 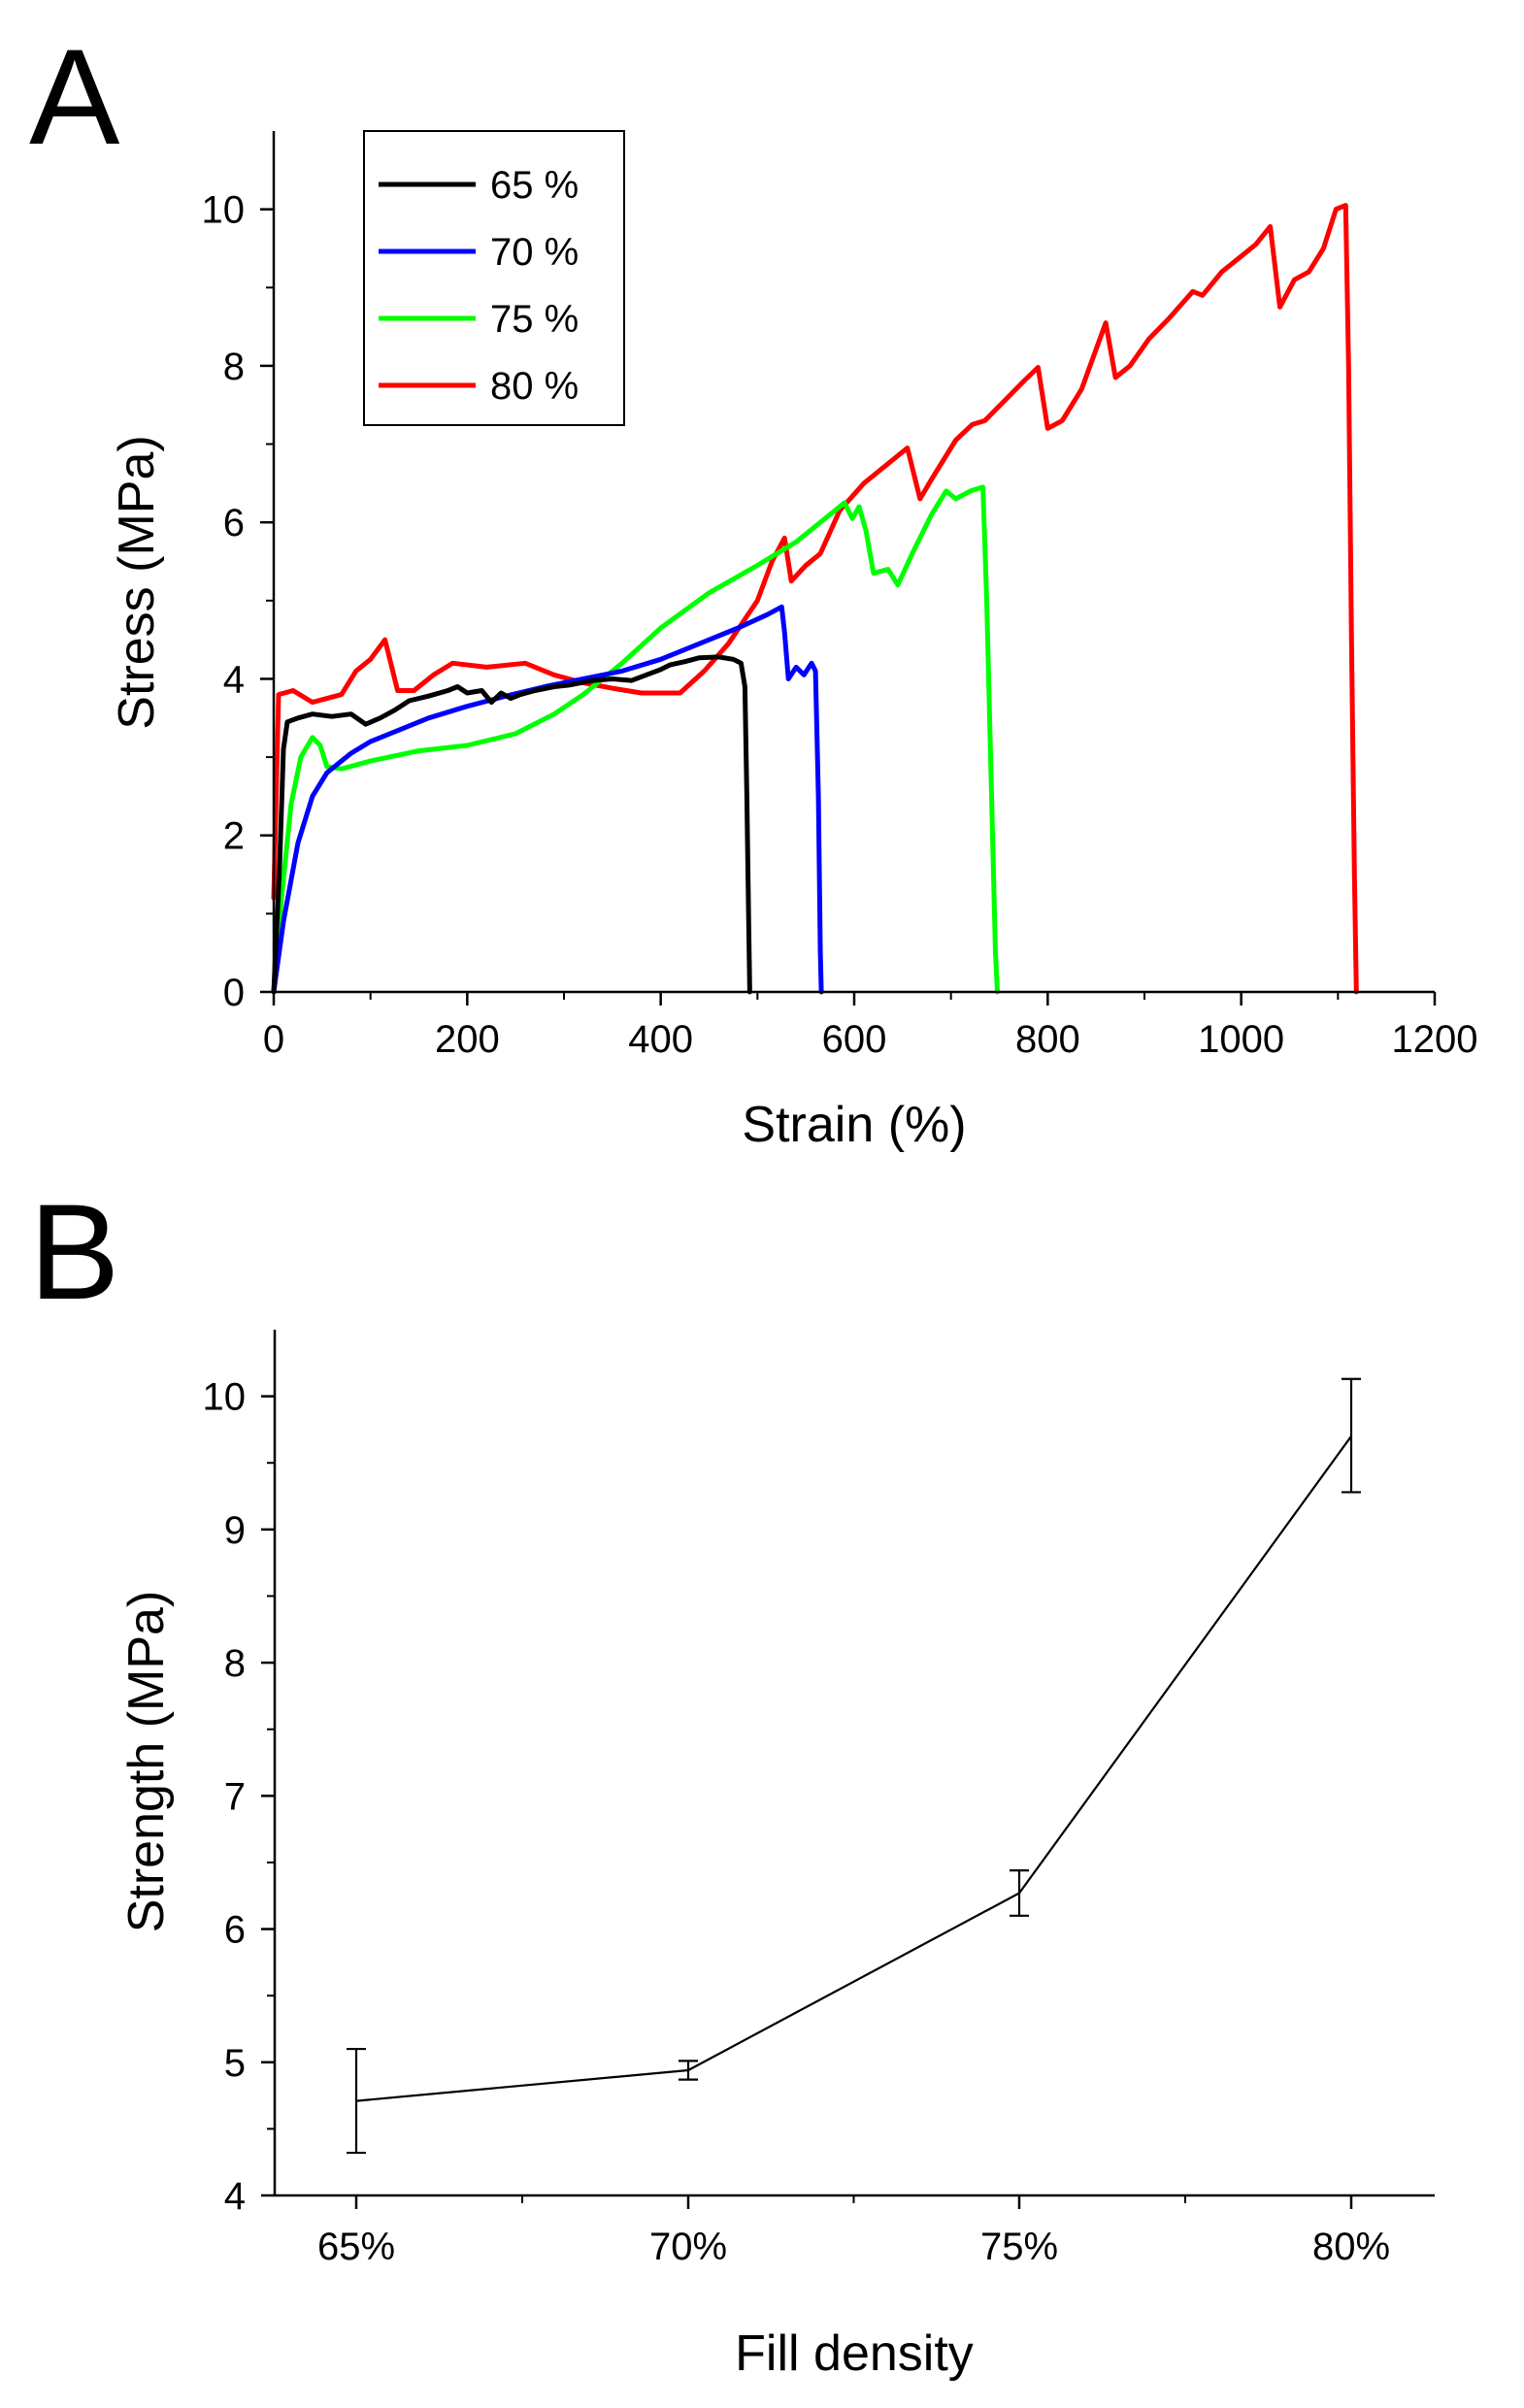 I want to click on a-x-tick-label: 600, so click(x=854, y=1039).